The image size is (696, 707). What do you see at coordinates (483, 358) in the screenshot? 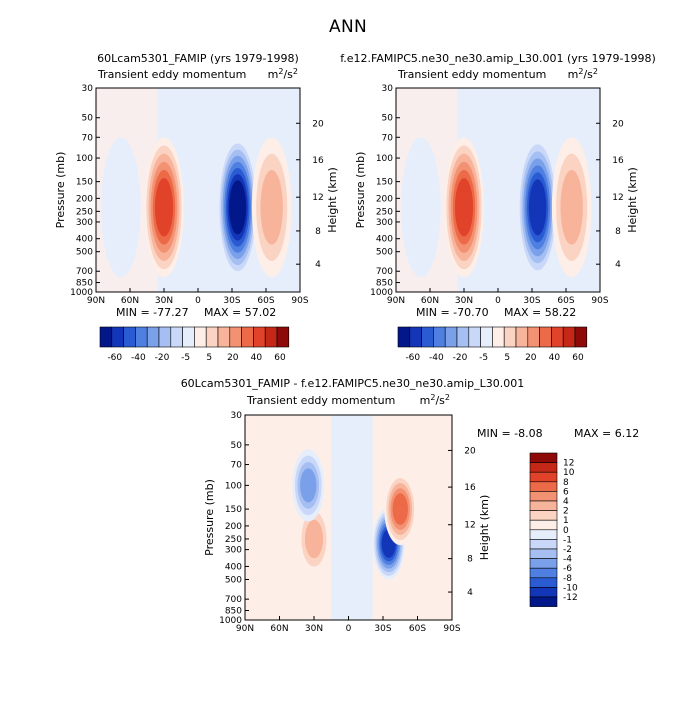
I see `colorbar-label: -5` at bounding box center [483, 358].